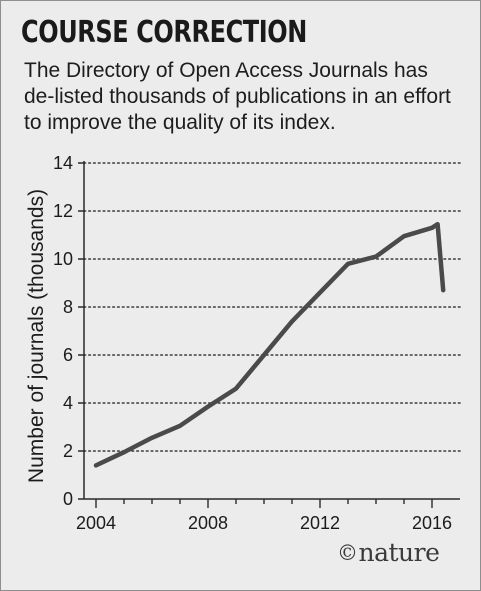 This screenshot has width=481, height=591. I want to click on y-tick-label: 4, so click(68, 403).